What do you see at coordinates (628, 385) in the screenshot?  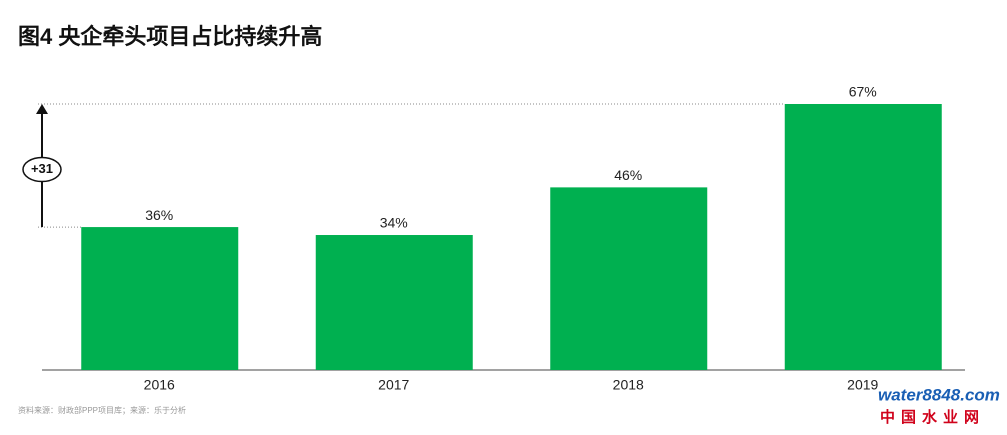 I see `x-tick-label: 2018` at bounding box center [628, 385].